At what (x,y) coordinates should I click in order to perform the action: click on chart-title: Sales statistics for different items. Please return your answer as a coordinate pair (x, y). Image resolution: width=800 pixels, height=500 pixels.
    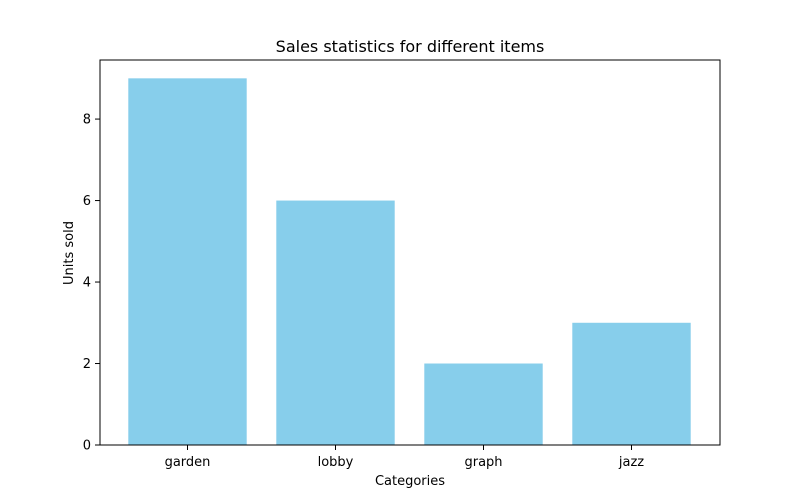
    Looking at the image, I should click on (410, 46).